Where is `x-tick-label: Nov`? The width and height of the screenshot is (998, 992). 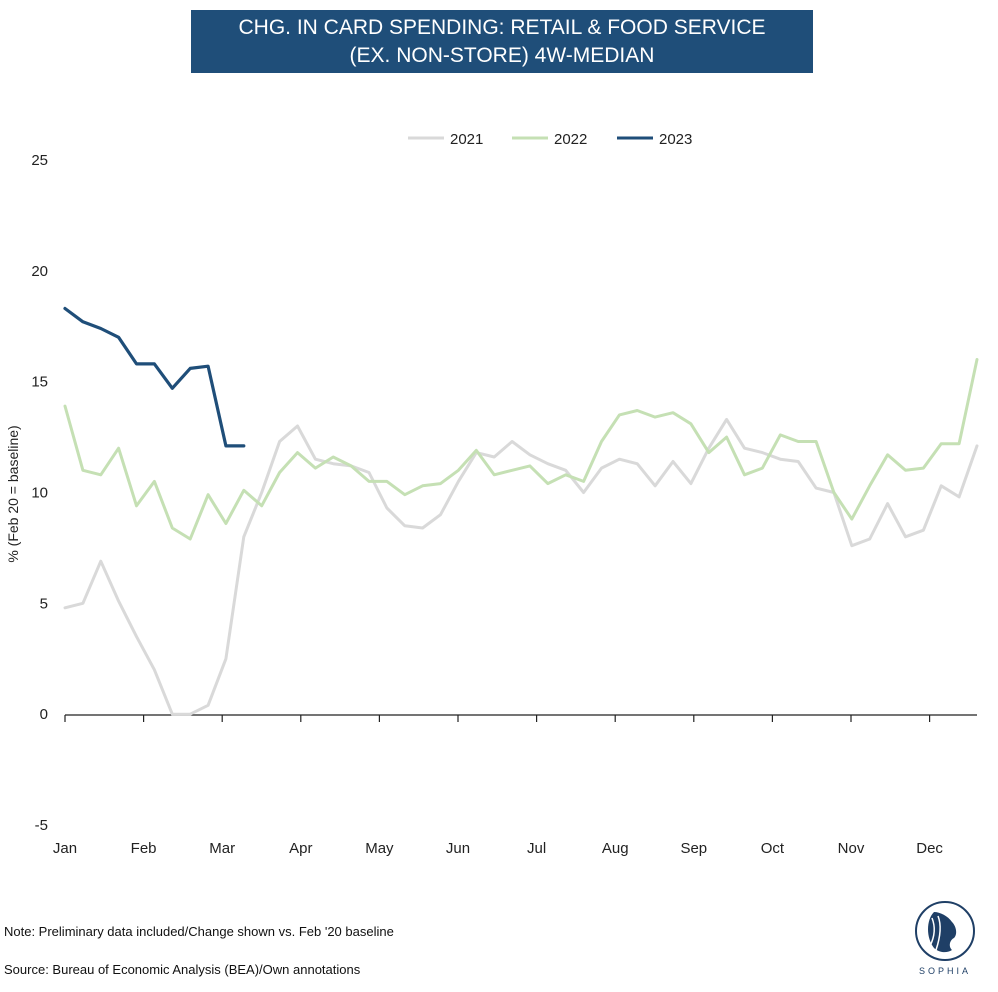 x-tick-label: Nov is located at coordinates (851, 848).